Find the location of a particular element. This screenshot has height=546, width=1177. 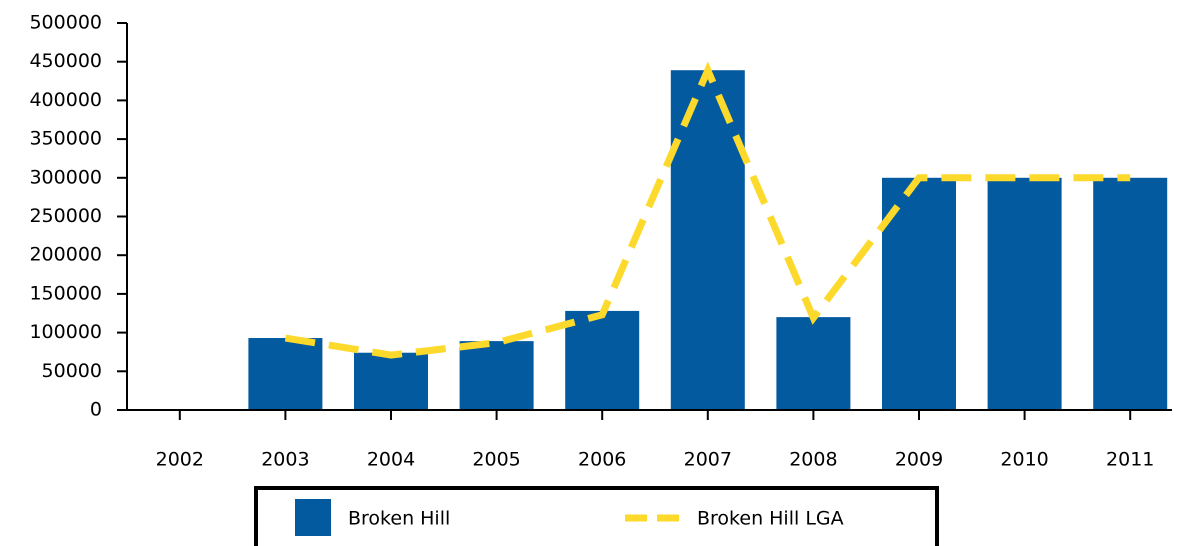

x-tick-label: 2010 is located at coordinates (1024, 460).